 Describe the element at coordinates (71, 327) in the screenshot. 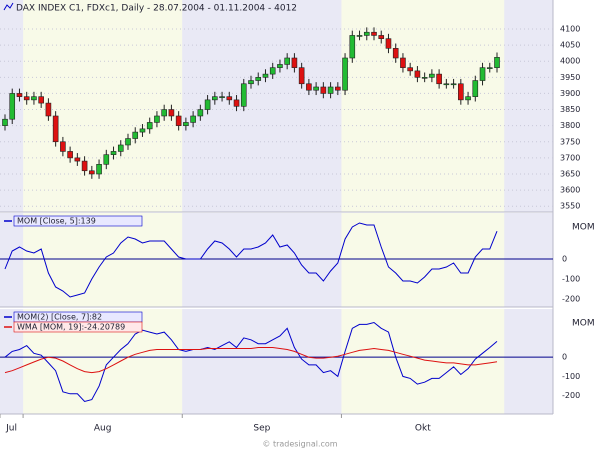

I see `legend-label: WMA [MOM, 19]:-24.20789` at that location.